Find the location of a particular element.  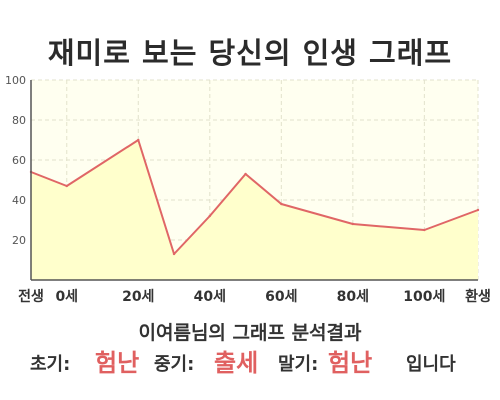

x-tick-label: 100세 is located at coordinates (424, 297).